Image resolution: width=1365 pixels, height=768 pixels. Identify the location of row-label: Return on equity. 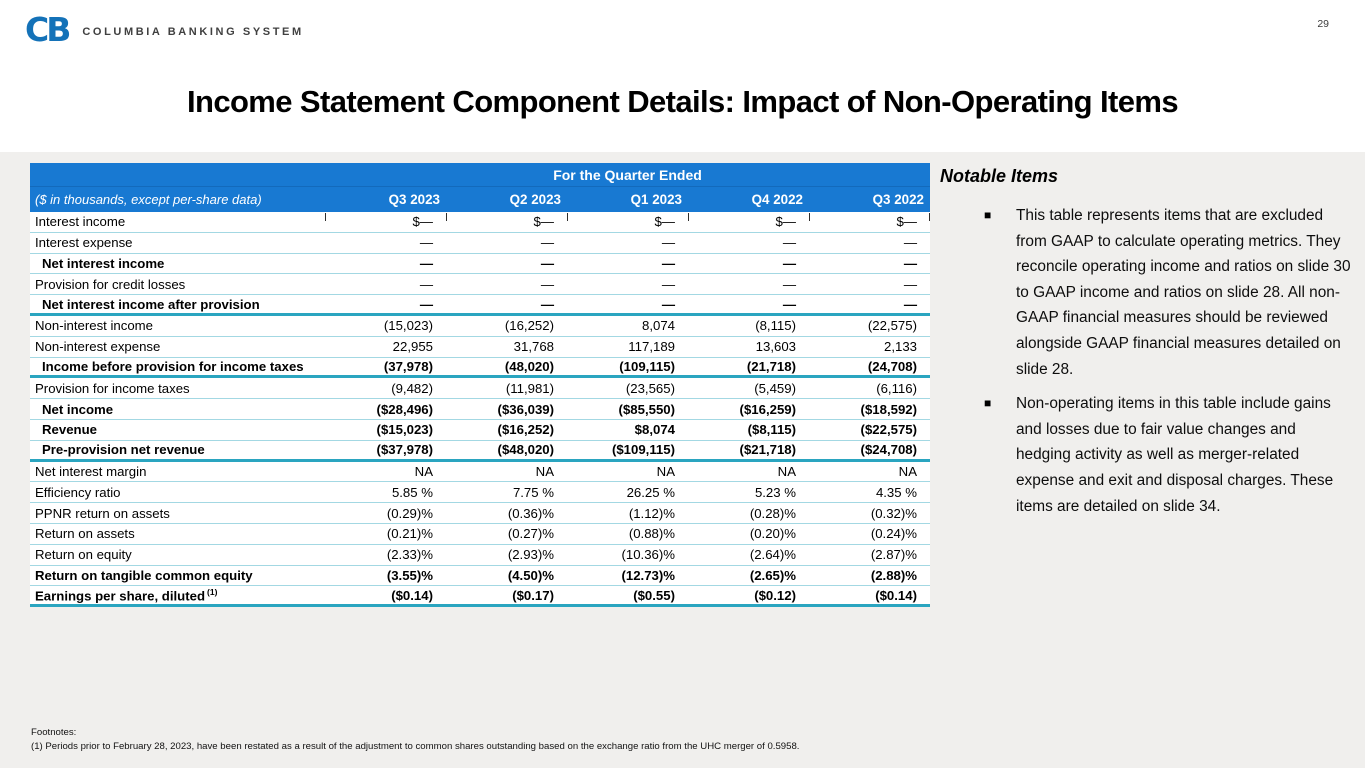
(83, 555).